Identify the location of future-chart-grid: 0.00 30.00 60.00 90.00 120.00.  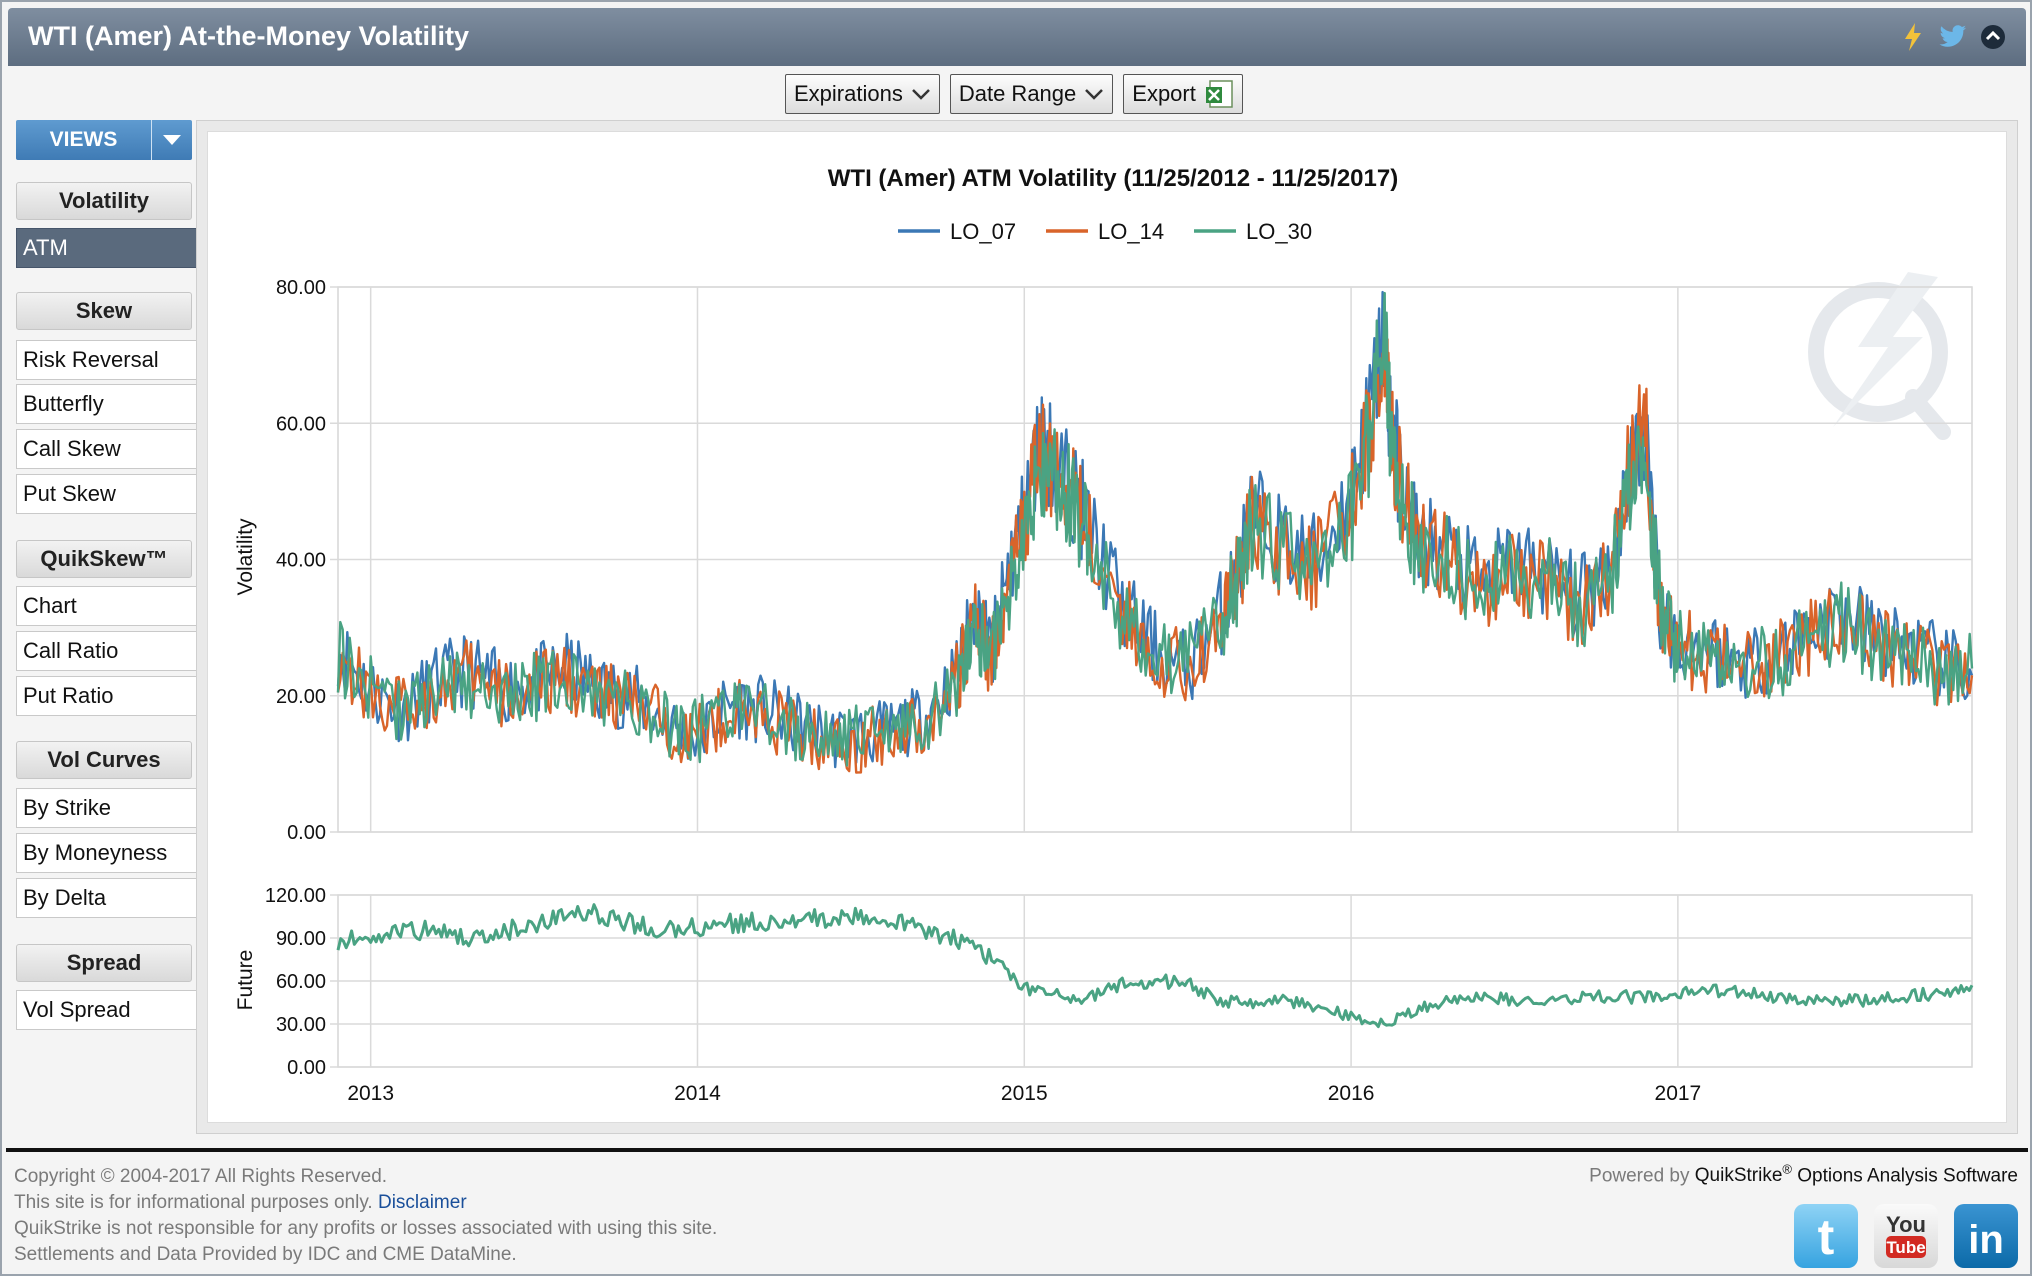
(1119, 982).